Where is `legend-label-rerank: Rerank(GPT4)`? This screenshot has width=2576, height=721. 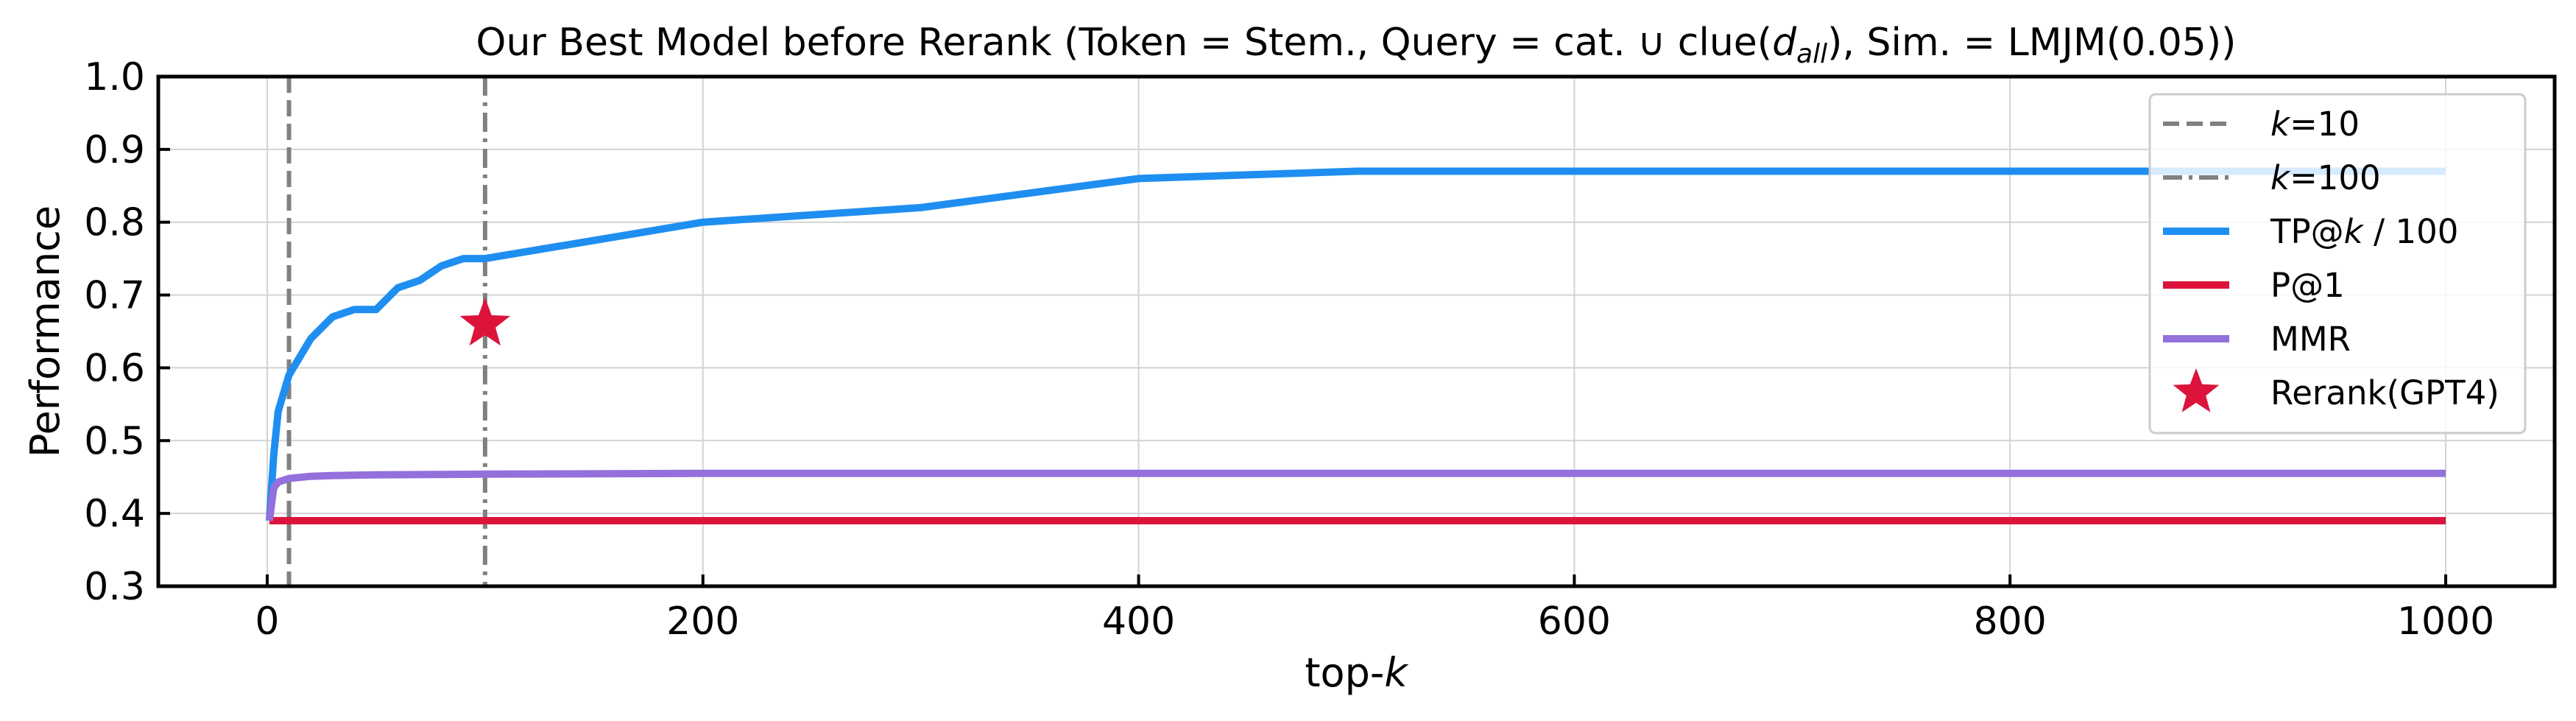
legend-label-rerank: Rerank(GPT4) is located at coordinates (2384, 392).